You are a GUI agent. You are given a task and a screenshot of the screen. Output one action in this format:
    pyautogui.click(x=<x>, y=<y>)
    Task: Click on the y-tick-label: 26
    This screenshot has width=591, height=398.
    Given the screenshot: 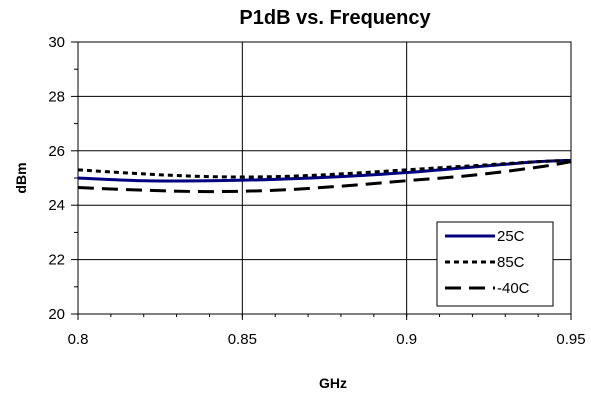 What is the action you would take?
    pyautogui.click(x=56, y=151)
    